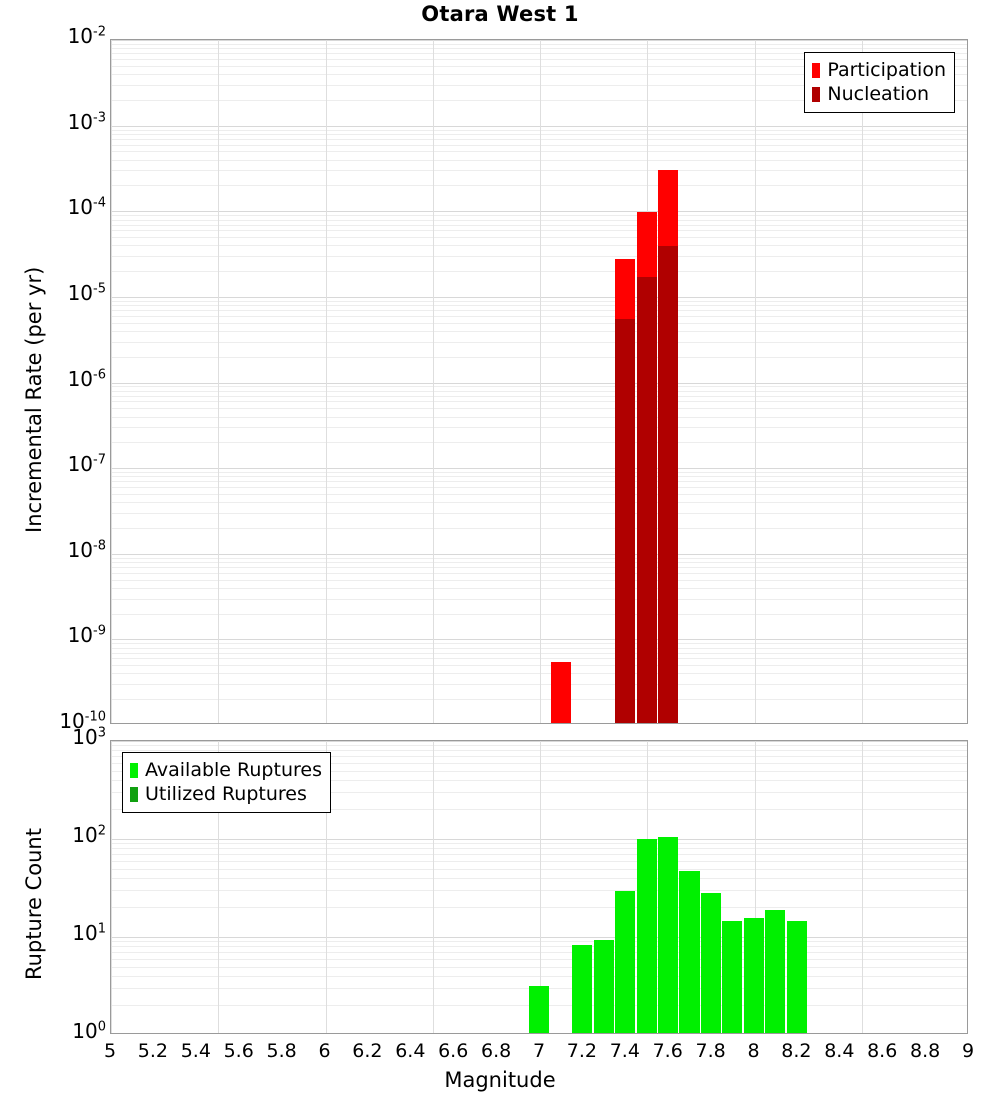 The width and height of the screenshot is (1000, 1100). I want to click on x-tick-label: 6.4, so click(410, 1051).